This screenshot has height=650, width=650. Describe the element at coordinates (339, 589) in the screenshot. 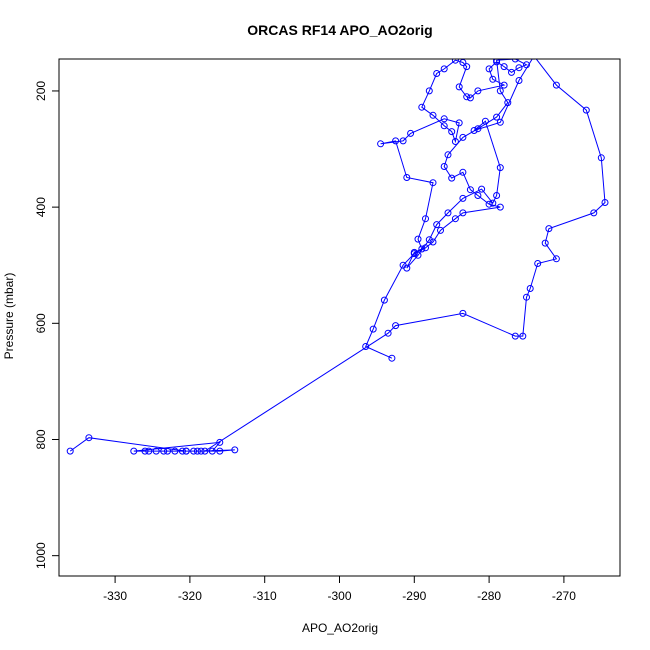

I see `x-axis: -330 -320 -310 -300 -290 -280 -270` at that location.